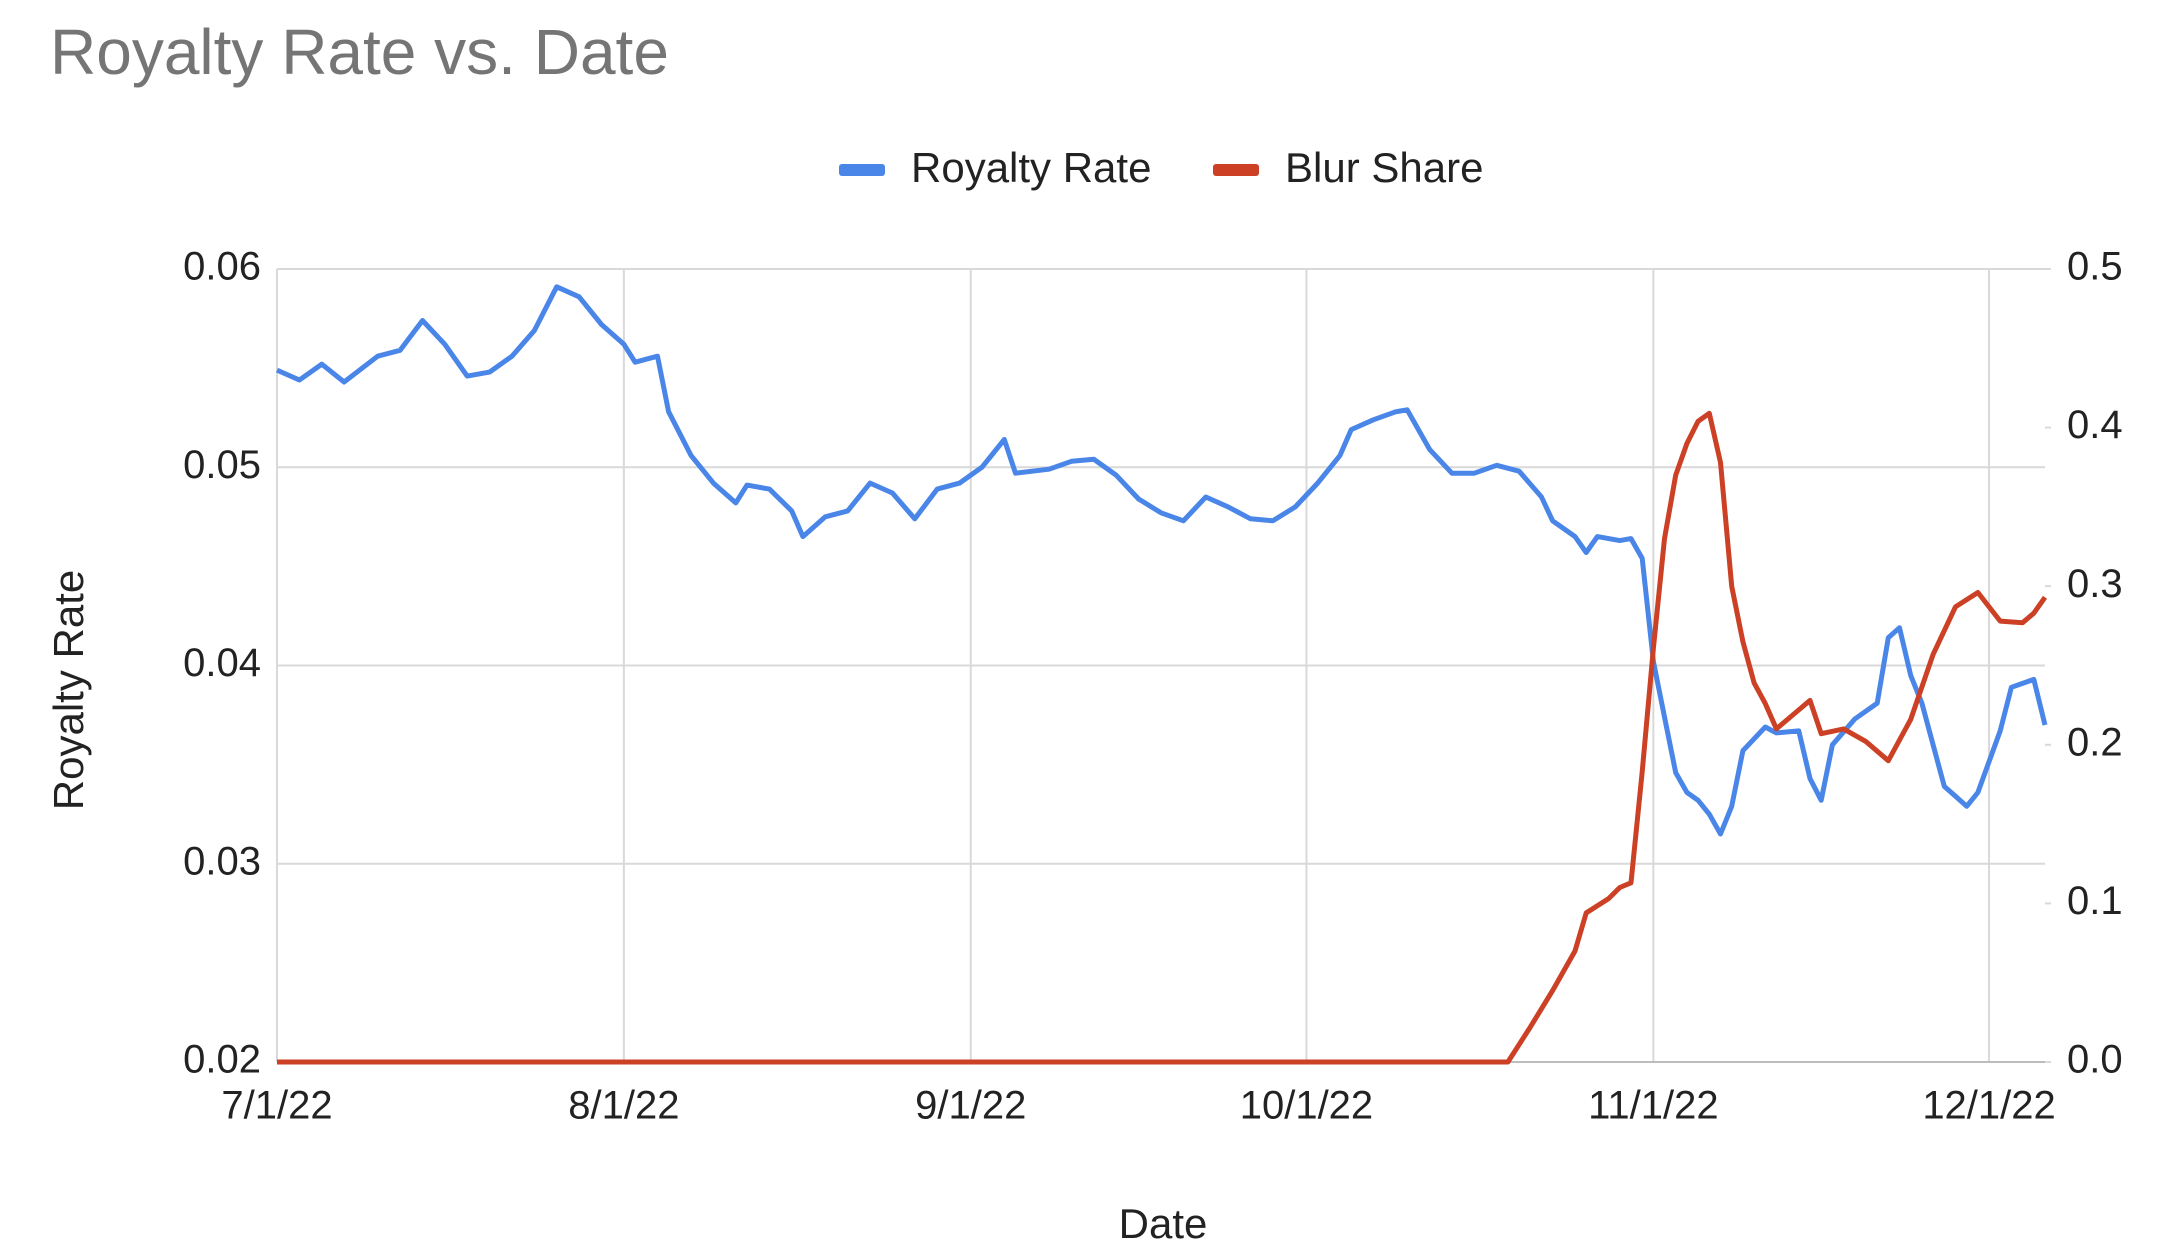  Describe the element at coordinates (68, 690) in the screenshot. I see `y-axis-label: Royalty Rate` at that location.